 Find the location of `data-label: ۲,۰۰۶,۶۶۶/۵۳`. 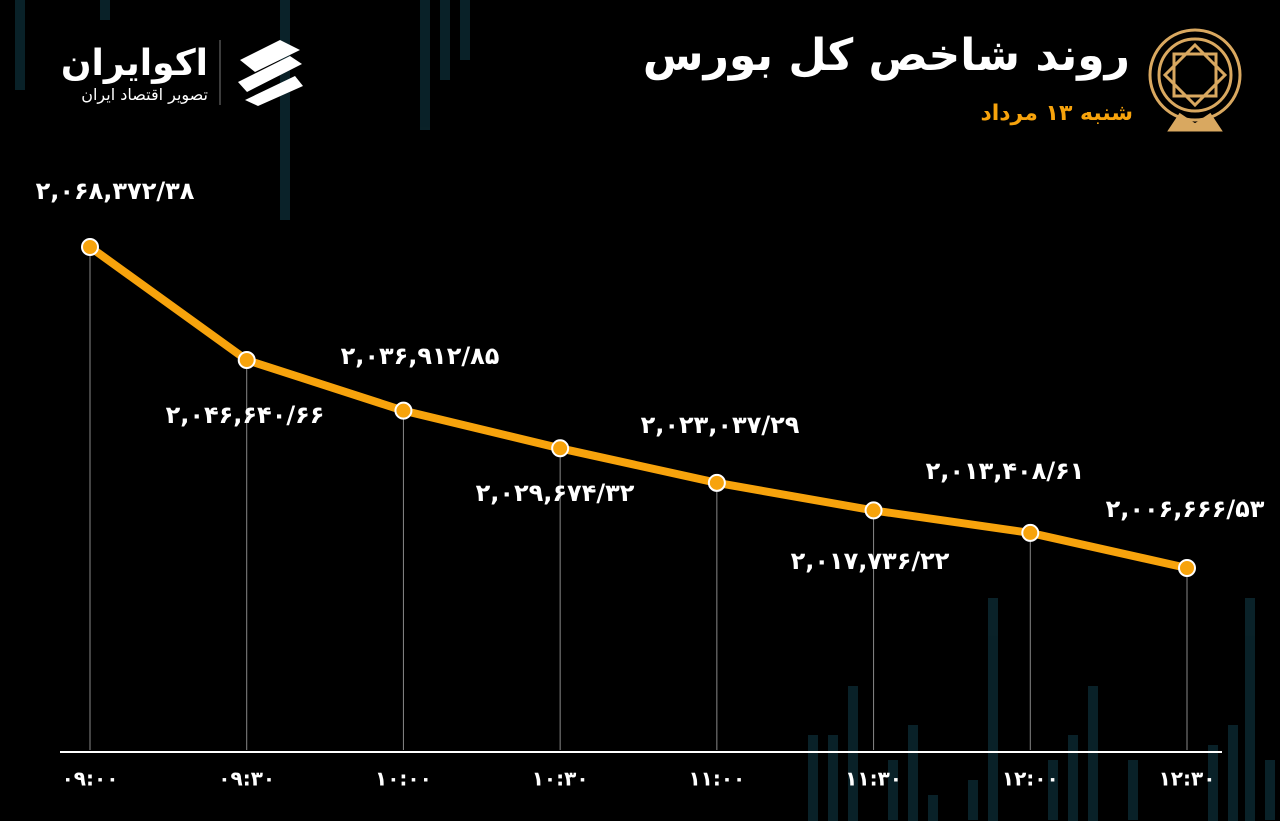

data-label: ۲,۰۰۶,۶۶۶/۵۳ is located at coordinates (1185, 509).